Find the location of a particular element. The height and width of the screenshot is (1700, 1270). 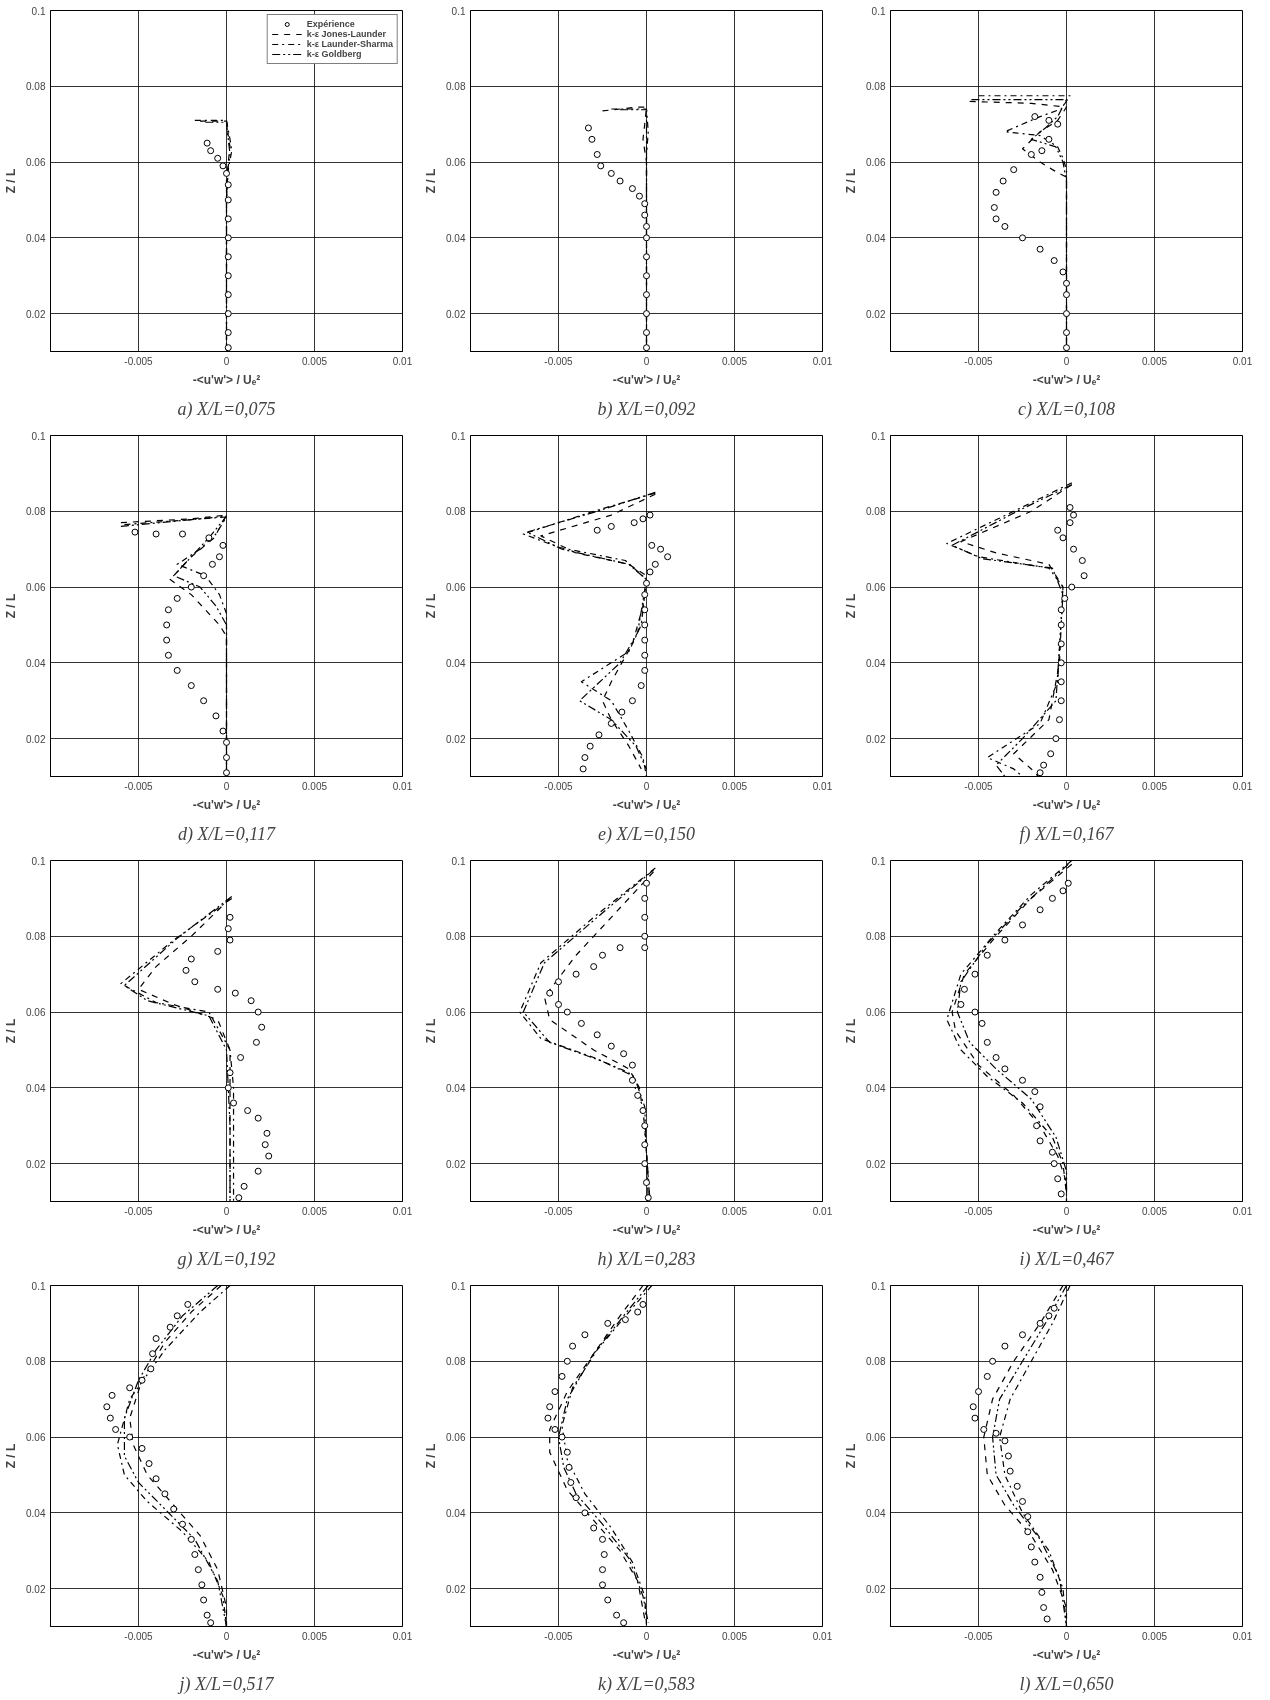

legend-label: k-ε Jones-Launder is located at coordinates (346, 34).